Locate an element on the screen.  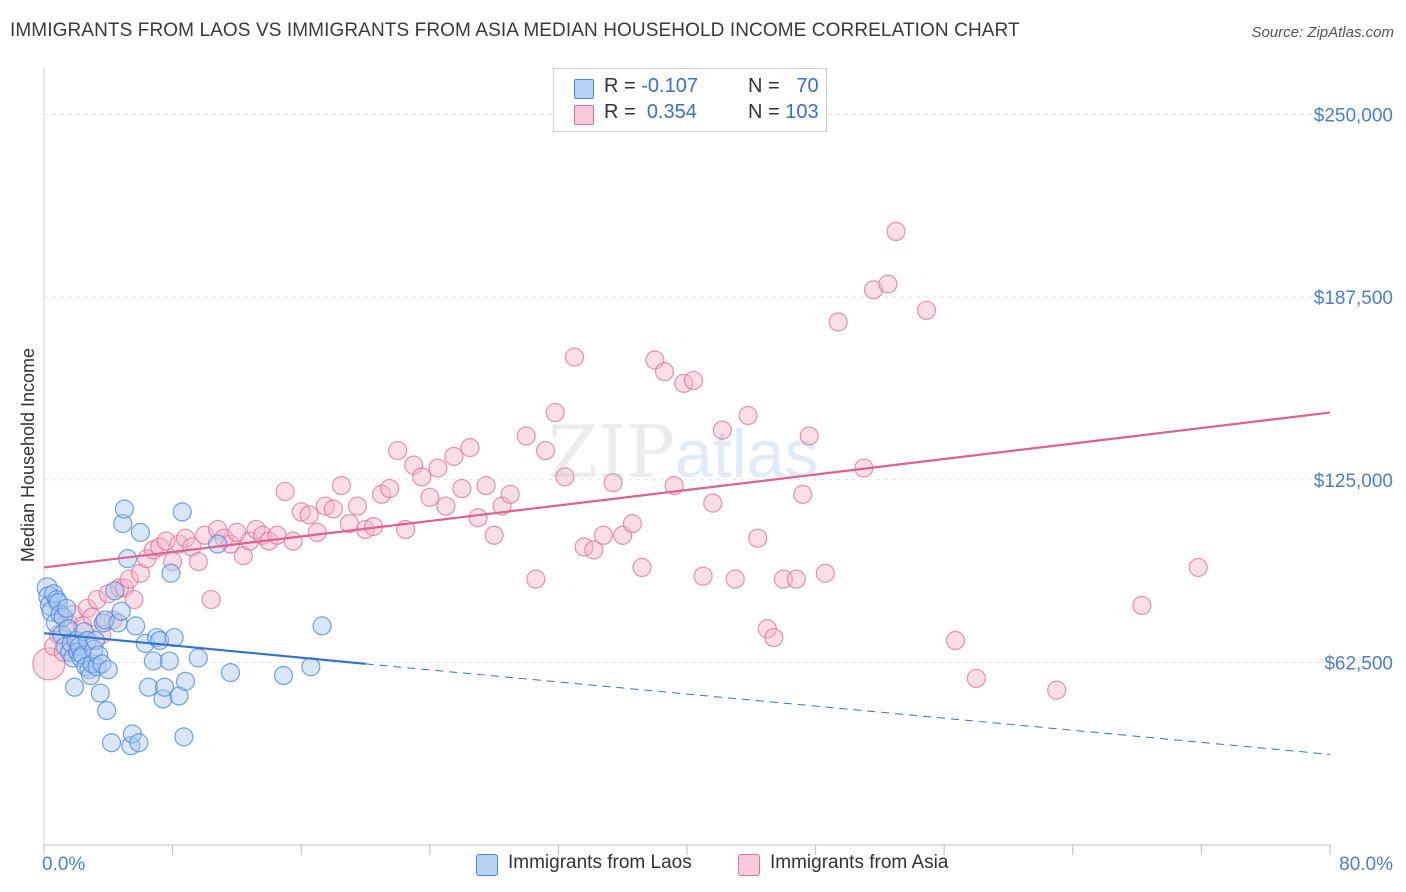
laos-trendline-extension is located at coordinates (848, 709).